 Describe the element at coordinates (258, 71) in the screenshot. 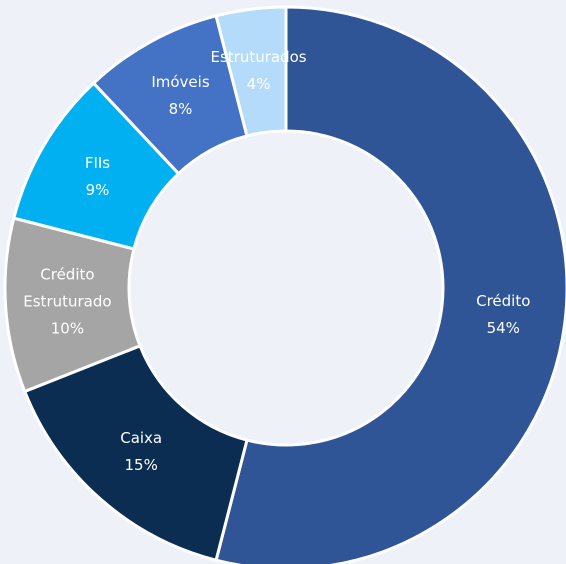

I see `segment-label: Estruturados 4%` at that location.